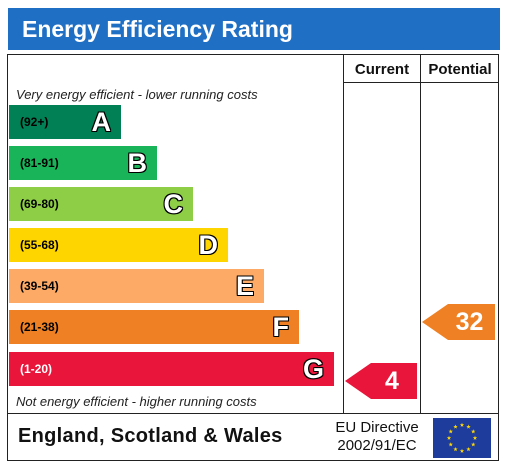 This screenshot has height=467, width=509. I want to click on footer, so click(253, 437).